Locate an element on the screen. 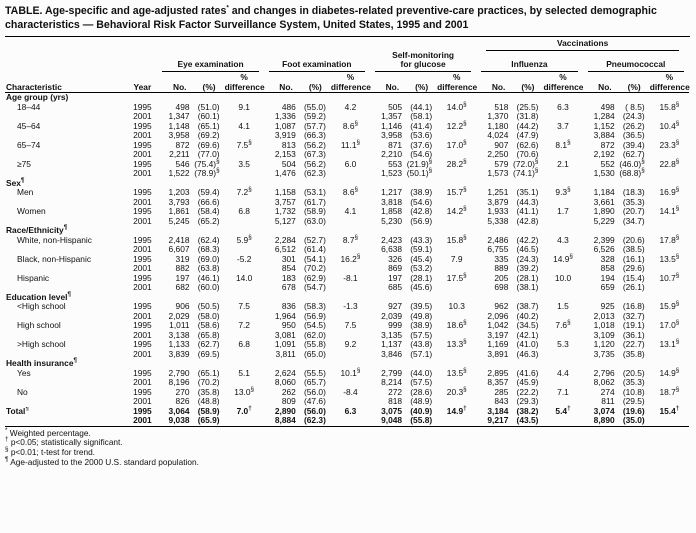 The width and height of the screenshot is (696, 533). group-header-pneumococcal: Pneumococcal is located at coordinates (635, 65).